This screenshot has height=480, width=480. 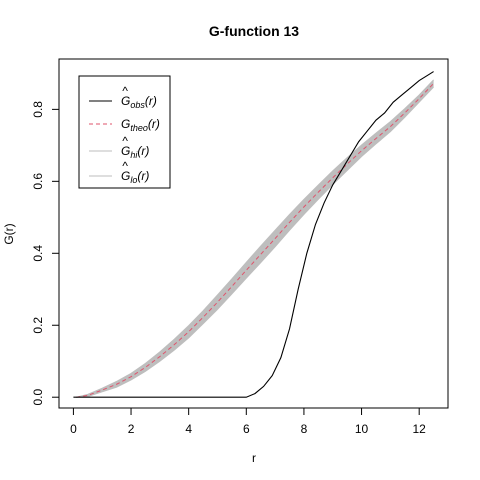 I want to click on x-tick-label: 0, so click(x=73, y=429).